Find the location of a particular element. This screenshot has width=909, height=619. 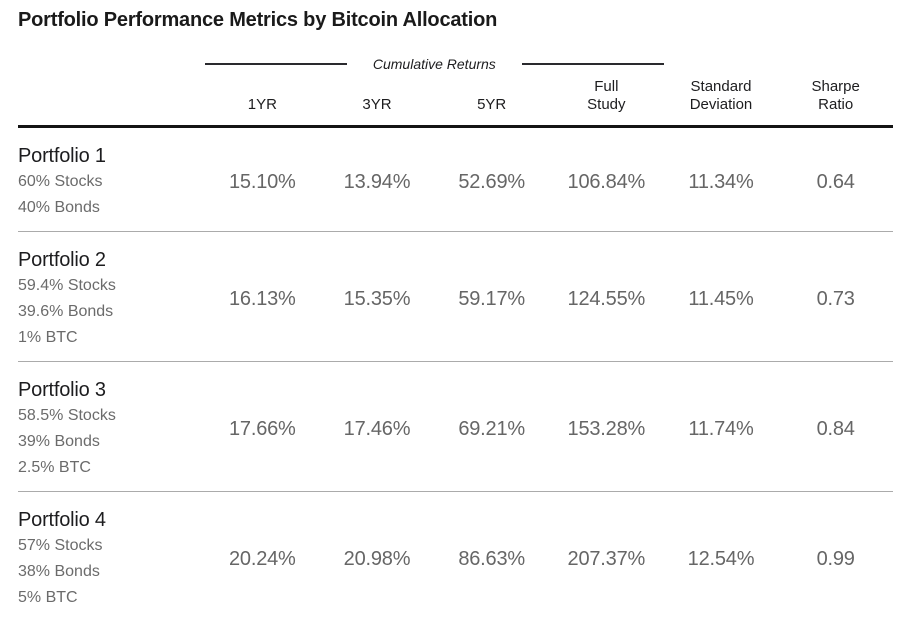

portfolio-allocation: 59.4% Stocks 39.6% Bonds 1% BTC is located at coordinates (67, 311).